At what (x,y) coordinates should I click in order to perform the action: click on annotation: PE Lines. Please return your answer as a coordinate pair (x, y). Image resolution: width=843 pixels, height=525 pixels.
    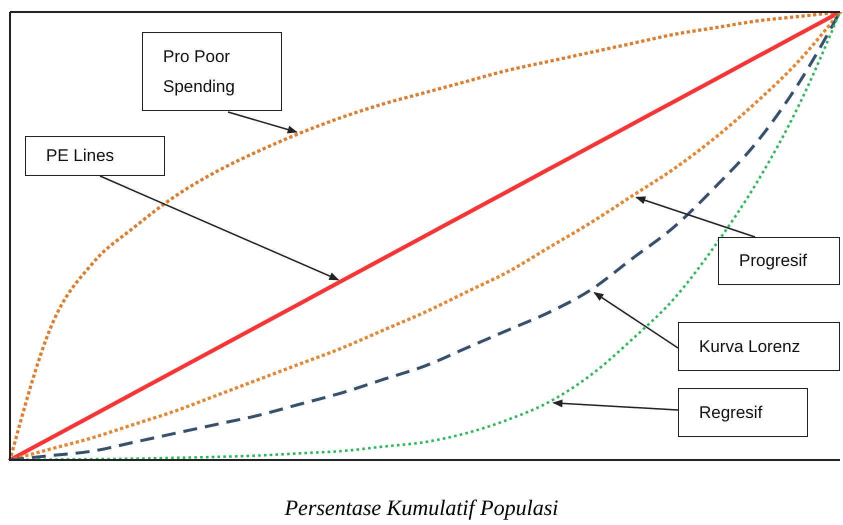
    Looking at the image, I should click on (80, 156).